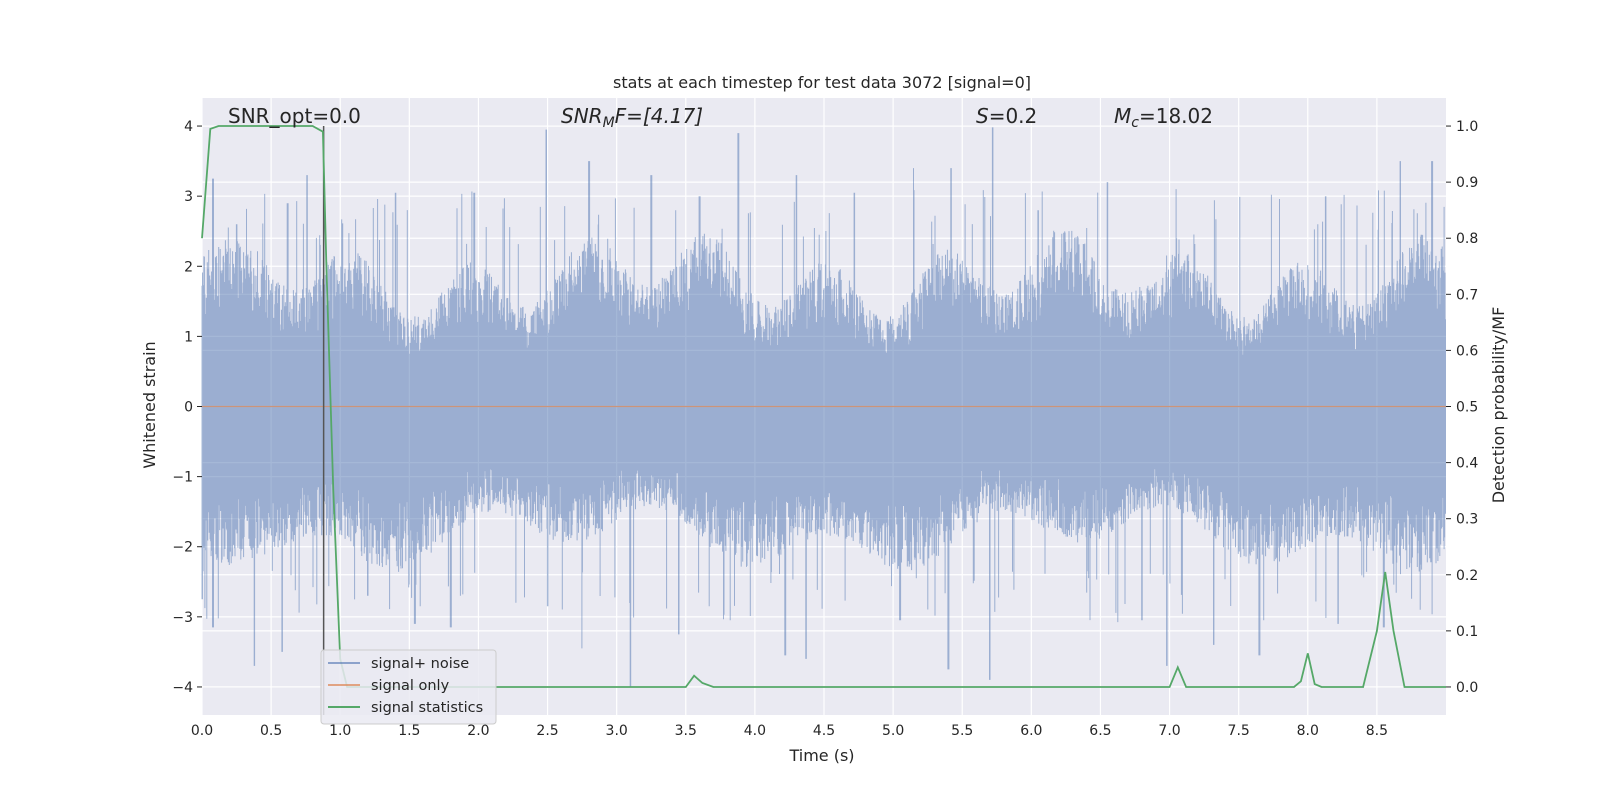  Describe the element at coordinates (982, 116) in the screenshot. I see `annotation-s-symbol: S` at that location.